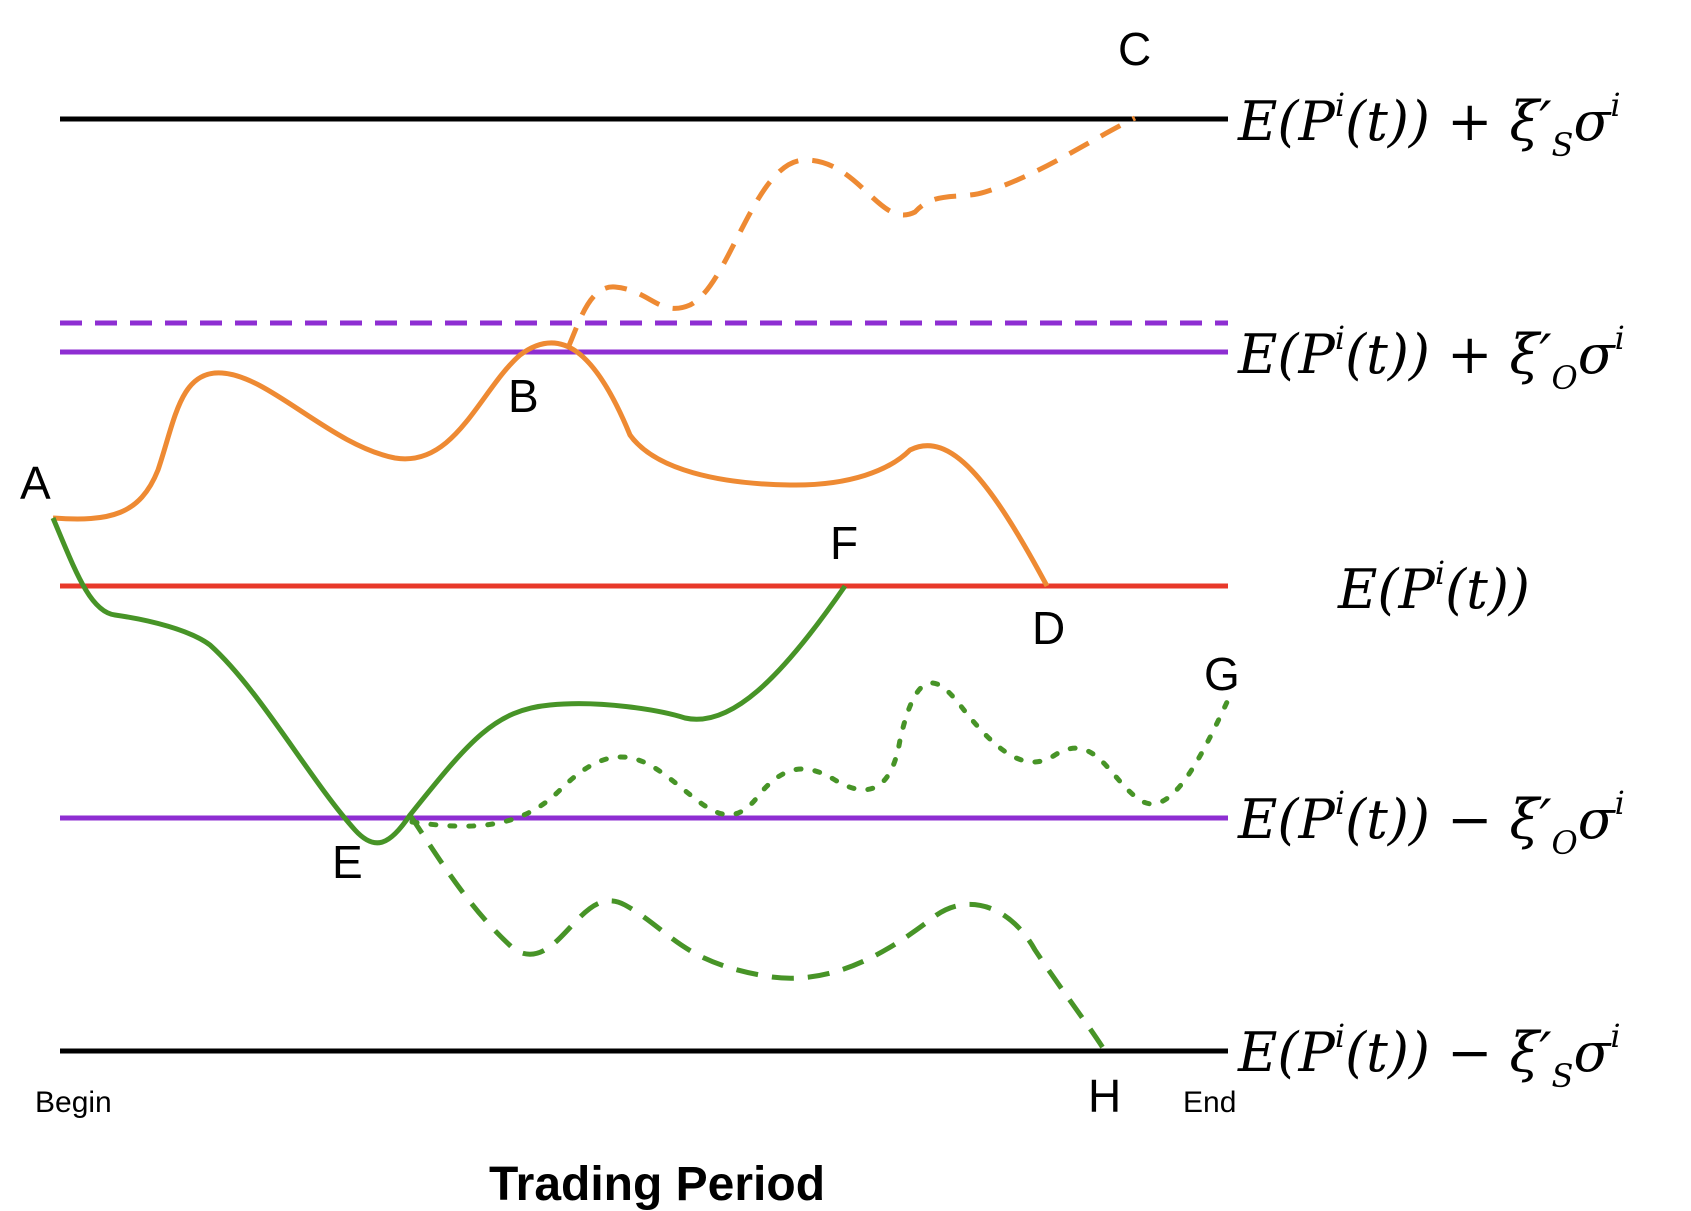 This screenshot has width=1691, height=1211. What do you see at coordinates (1433, 587) in the screenshot?
I see `mean-formula: E(Pi(t))` at bounding box center [1433, 587].